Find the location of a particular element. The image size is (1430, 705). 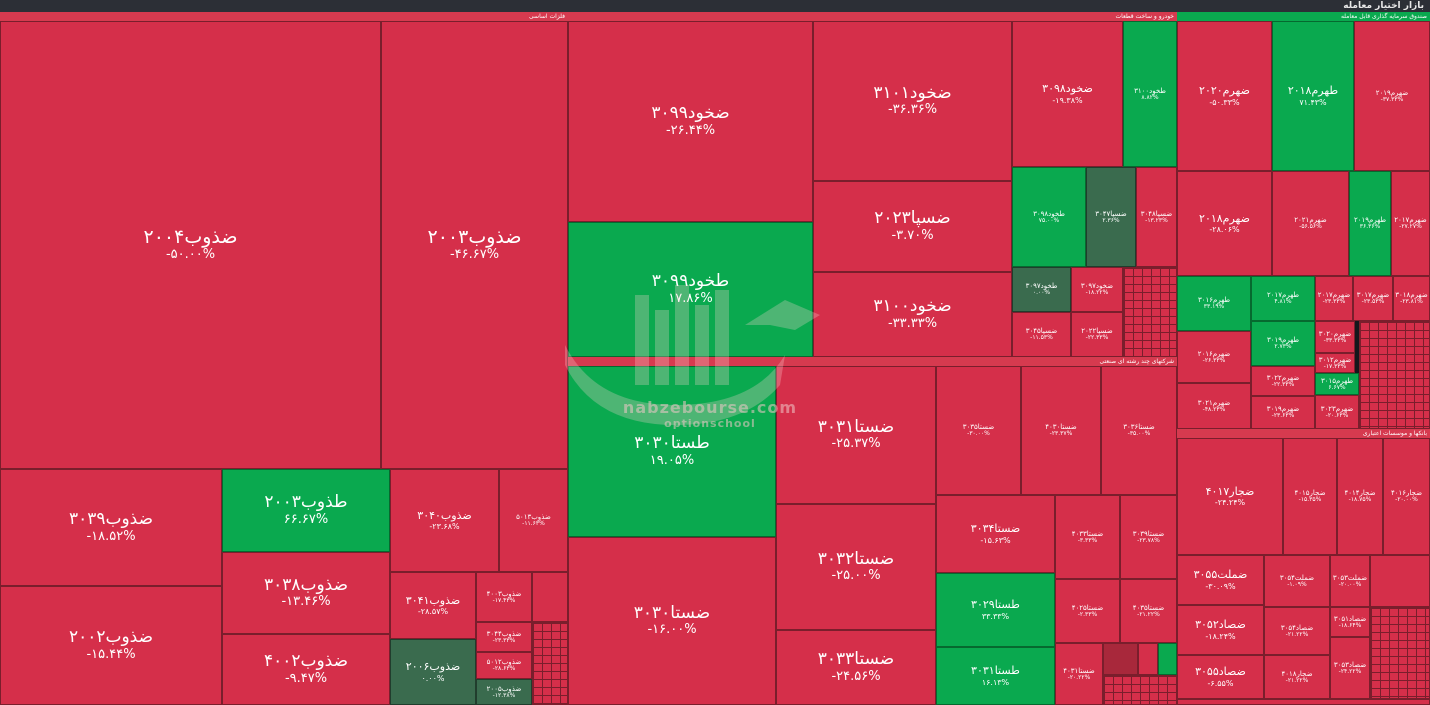

tile: طهرم۳۰۱۵ ۶.۶۷% is located at coordinates (1337, 384).